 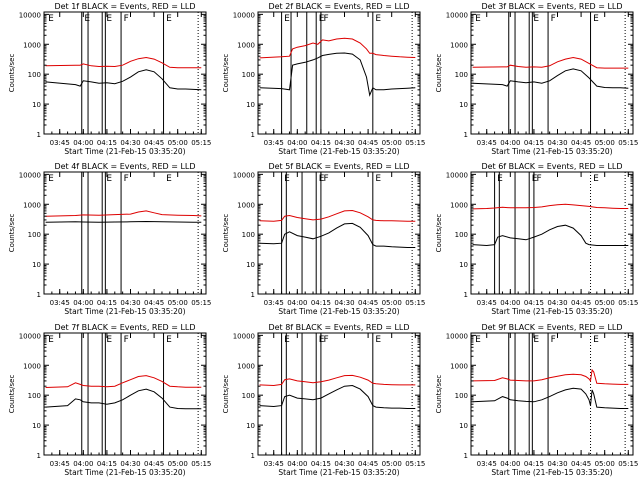 What do you see at coordinates (338, 6) in the screenshot?
I see `panel-title: Det 2f BLACK = Events, RED = LLD` at bounding box center [338, 6].